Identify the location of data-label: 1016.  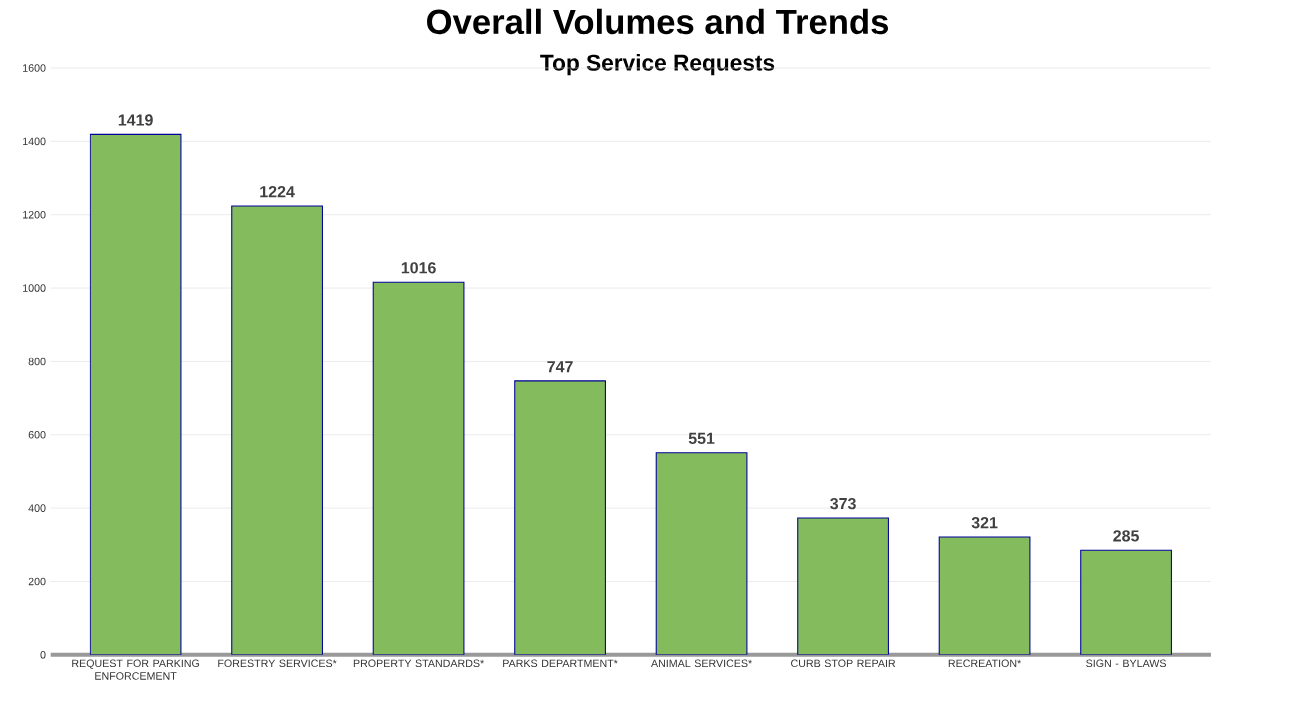
(418, 268).